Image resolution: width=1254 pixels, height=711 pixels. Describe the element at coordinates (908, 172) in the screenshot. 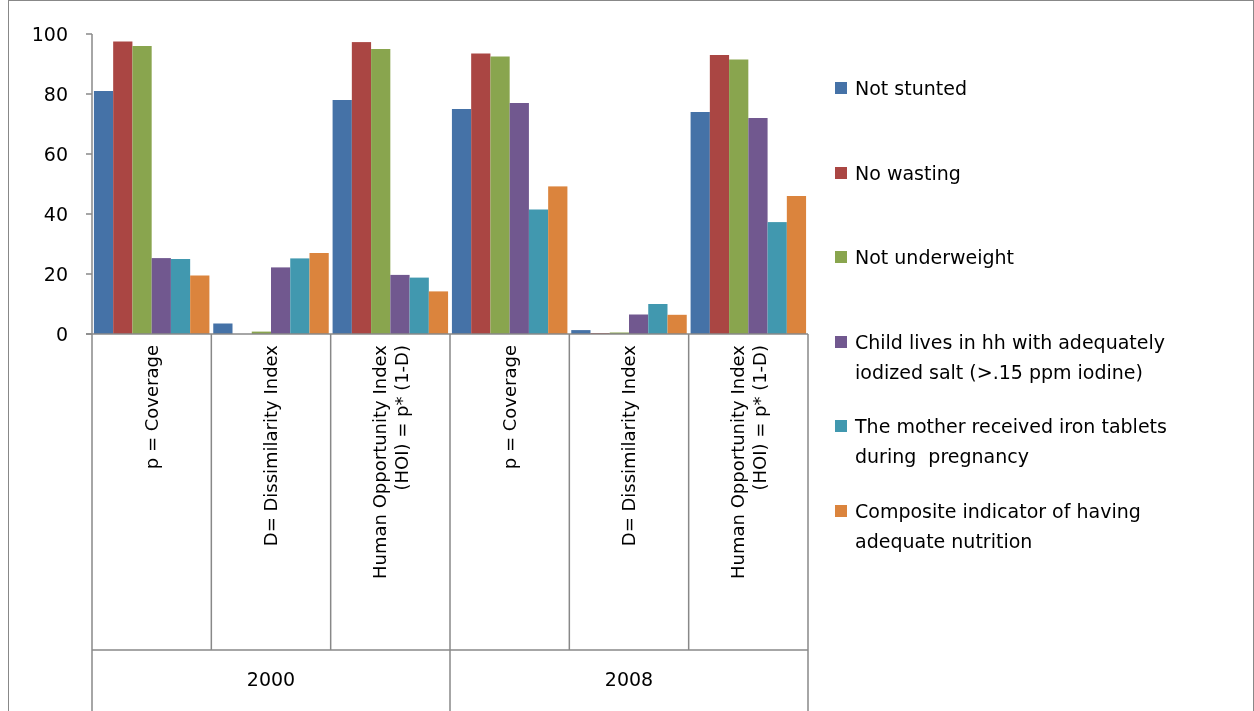

I see `legend-label: No wasting` at that location.